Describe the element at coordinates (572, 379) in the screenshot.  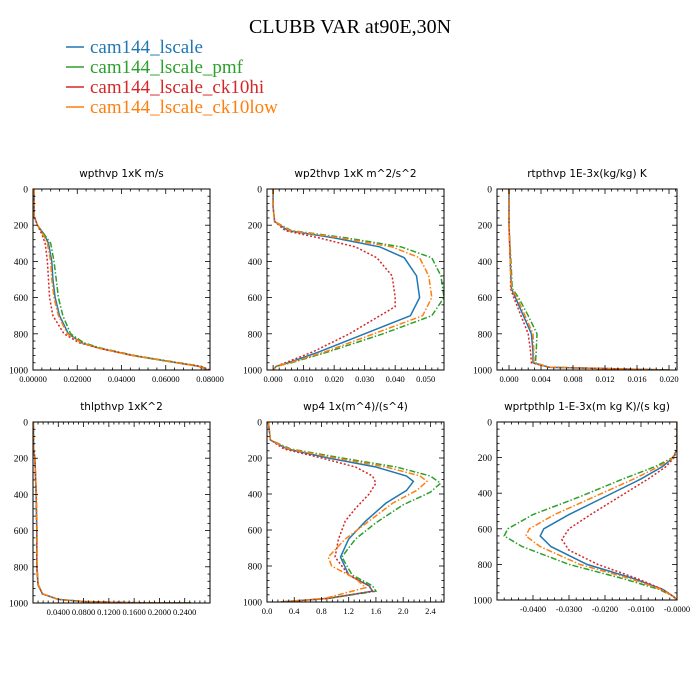
I see `x-tick-label: 0.008` at that location.